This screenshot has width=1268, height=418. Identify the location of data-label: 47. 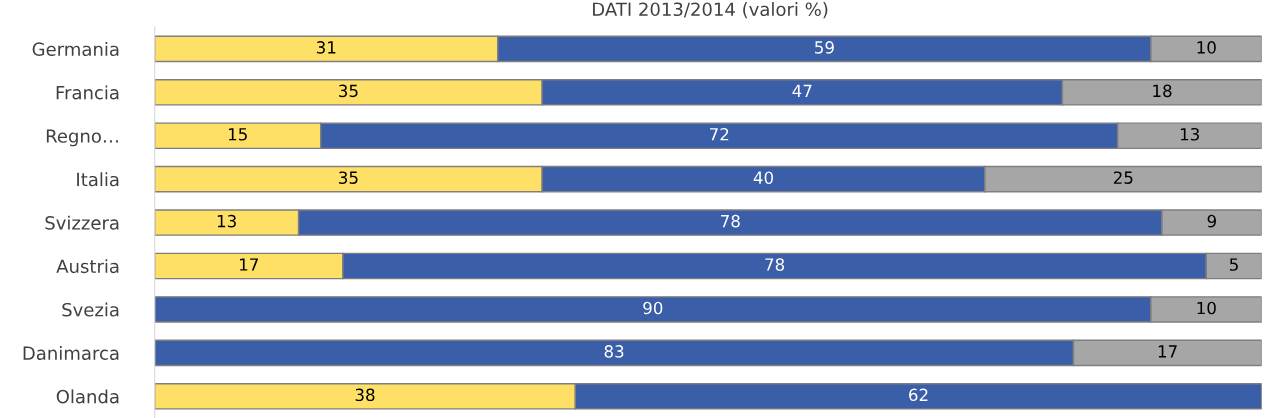
(802, 90).